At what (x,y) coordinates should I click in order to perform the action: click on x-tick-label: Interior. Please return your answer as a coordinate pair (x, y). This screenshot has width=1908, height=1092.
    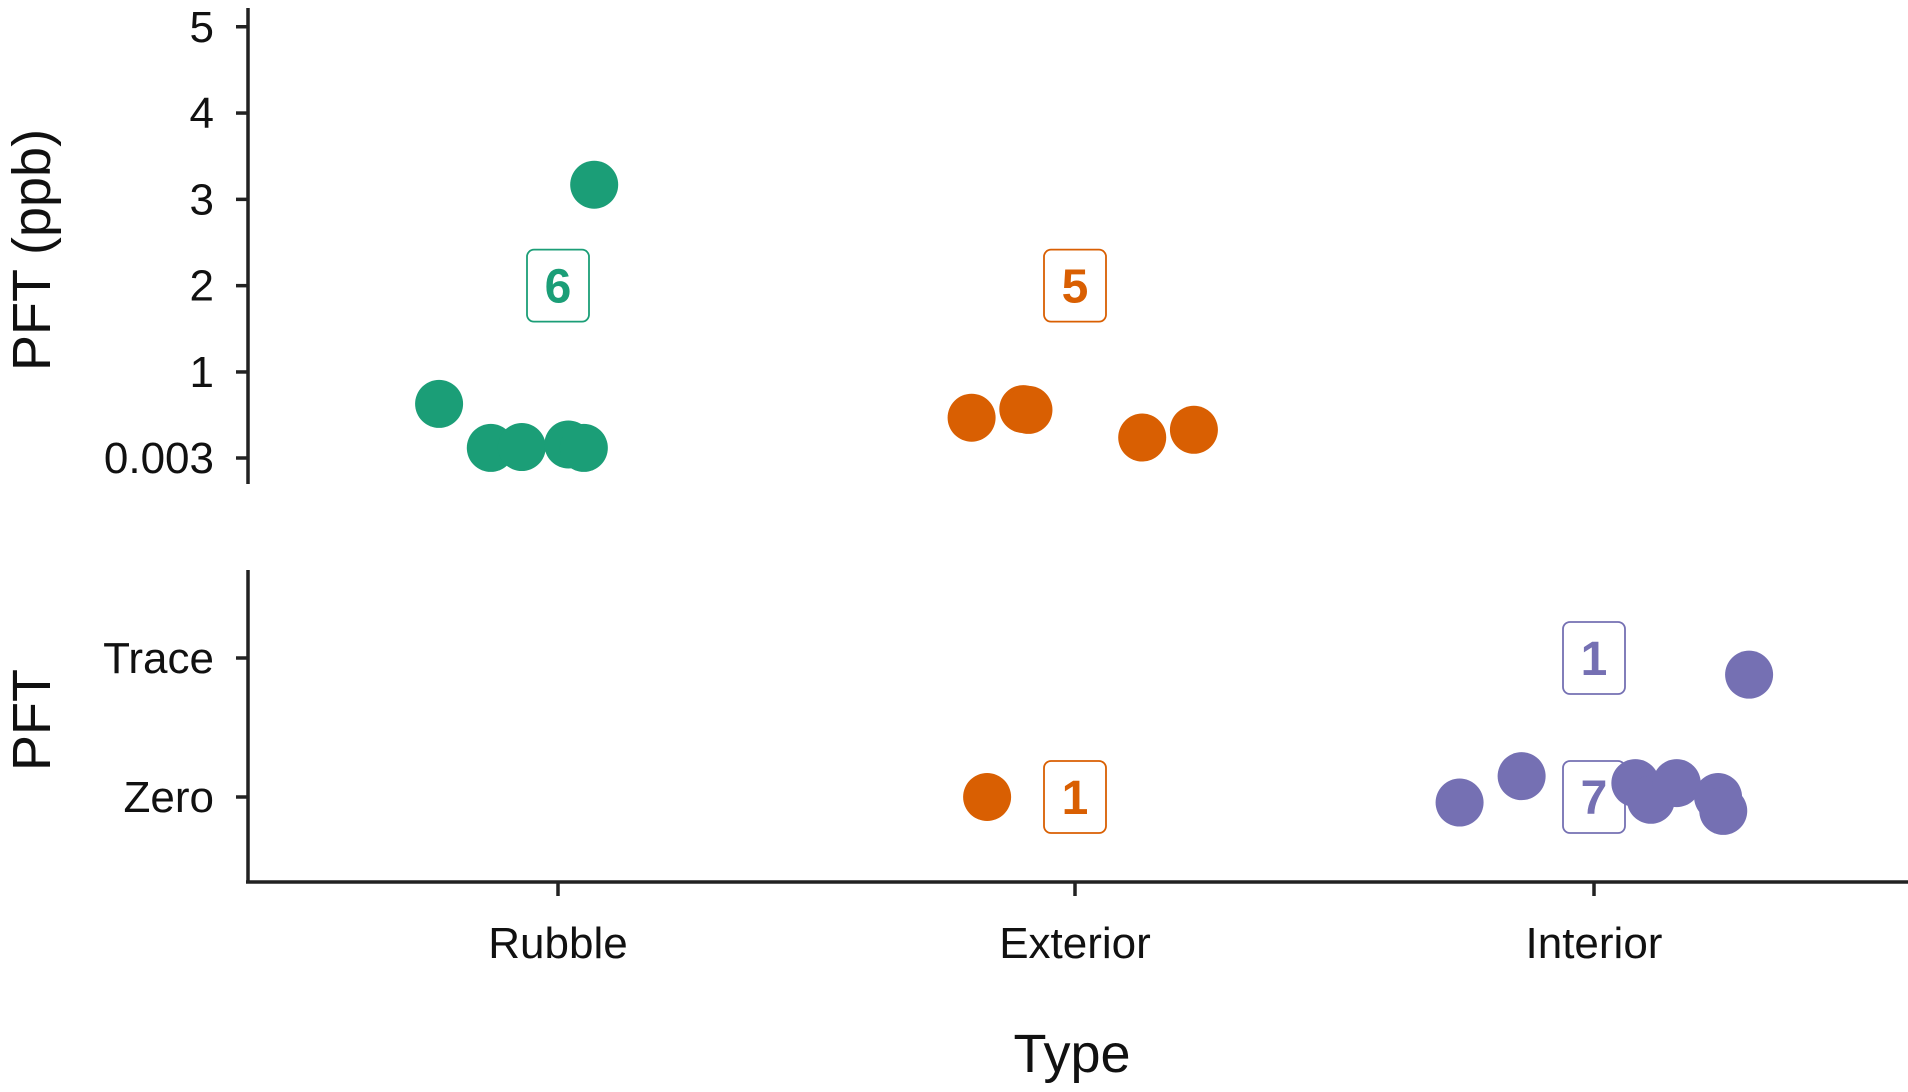
    Looking at the image, I should click on (1594, 943).